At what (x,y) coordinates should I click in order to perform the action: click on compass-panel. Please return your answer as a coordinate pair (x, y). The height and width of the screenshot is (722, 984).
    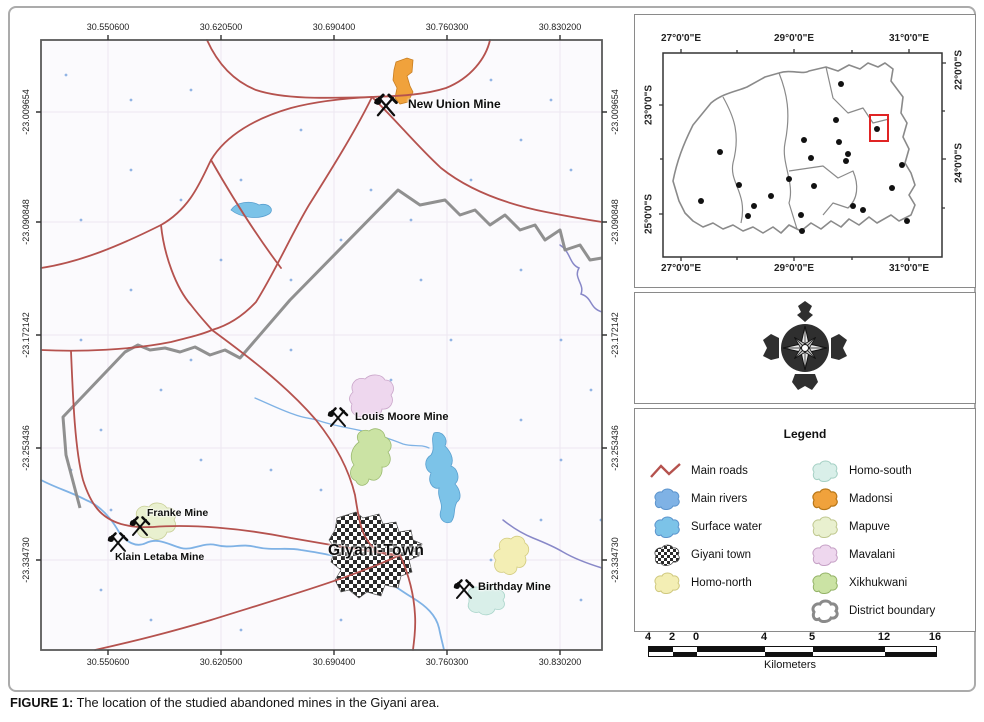
    Looking at the image, I should click on (805, 348).